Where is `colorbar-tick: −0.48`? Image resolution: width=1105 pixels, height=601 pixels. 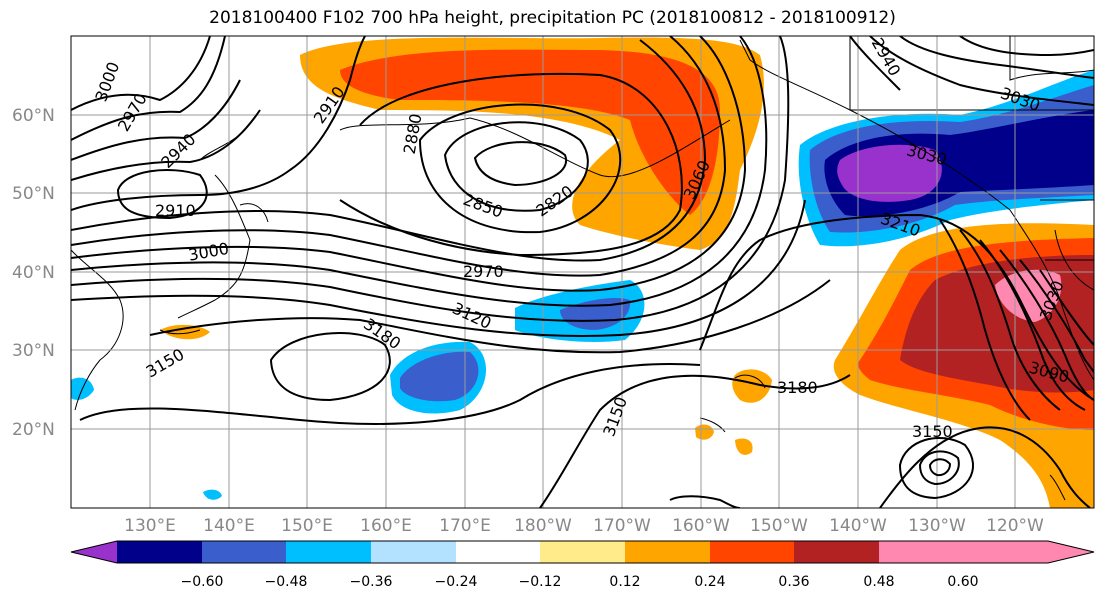 colorbar-tick: −0.48 is located at coordinates (286, 582).